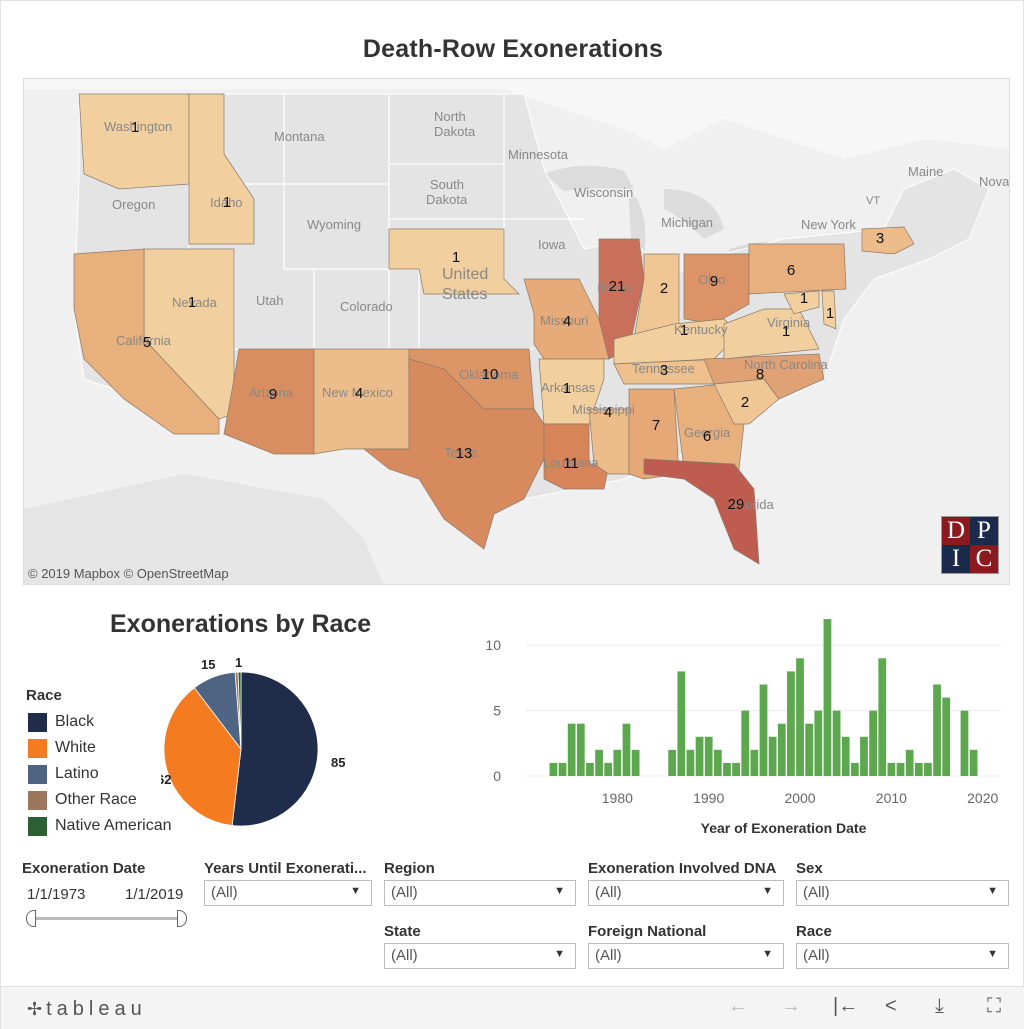 The image size is (1024, 1029). Describe the element at coordinates (956, 559) in the screenshot. I see `dpic-logo-letter-i: I` at that location.